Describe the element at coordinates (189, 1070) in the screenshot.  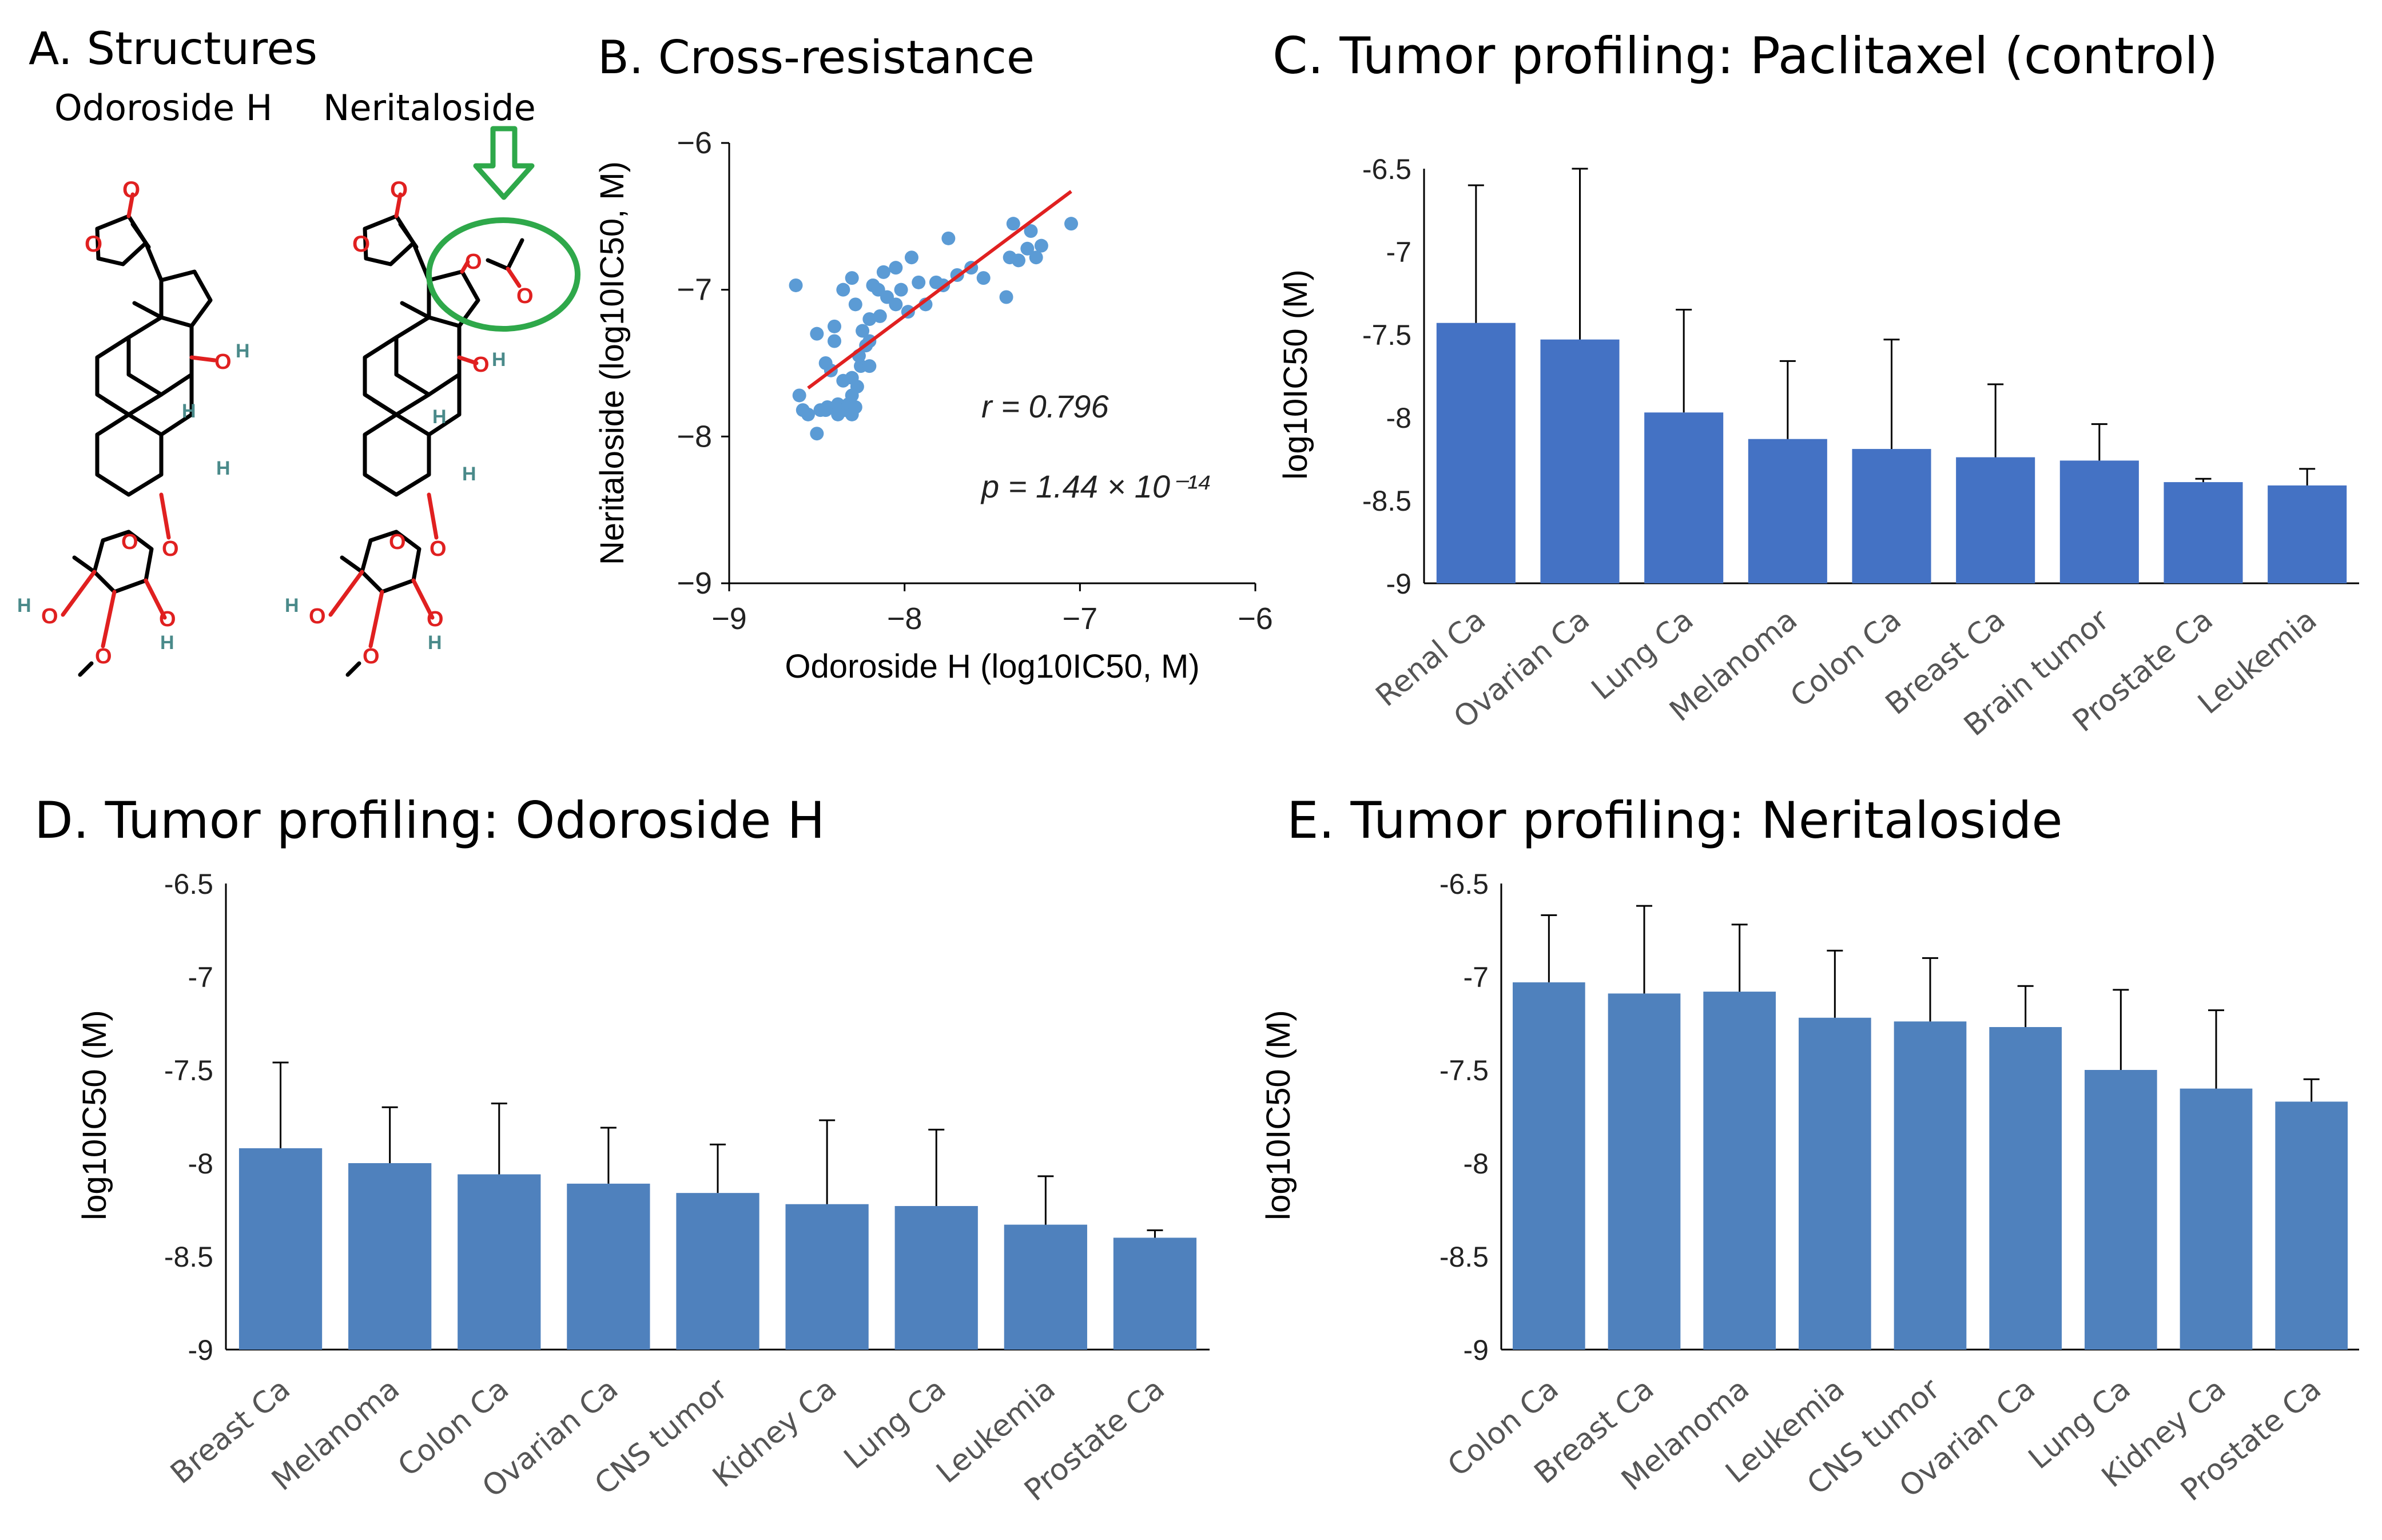
I see `d-y-tick-label: -7.5` at that location.